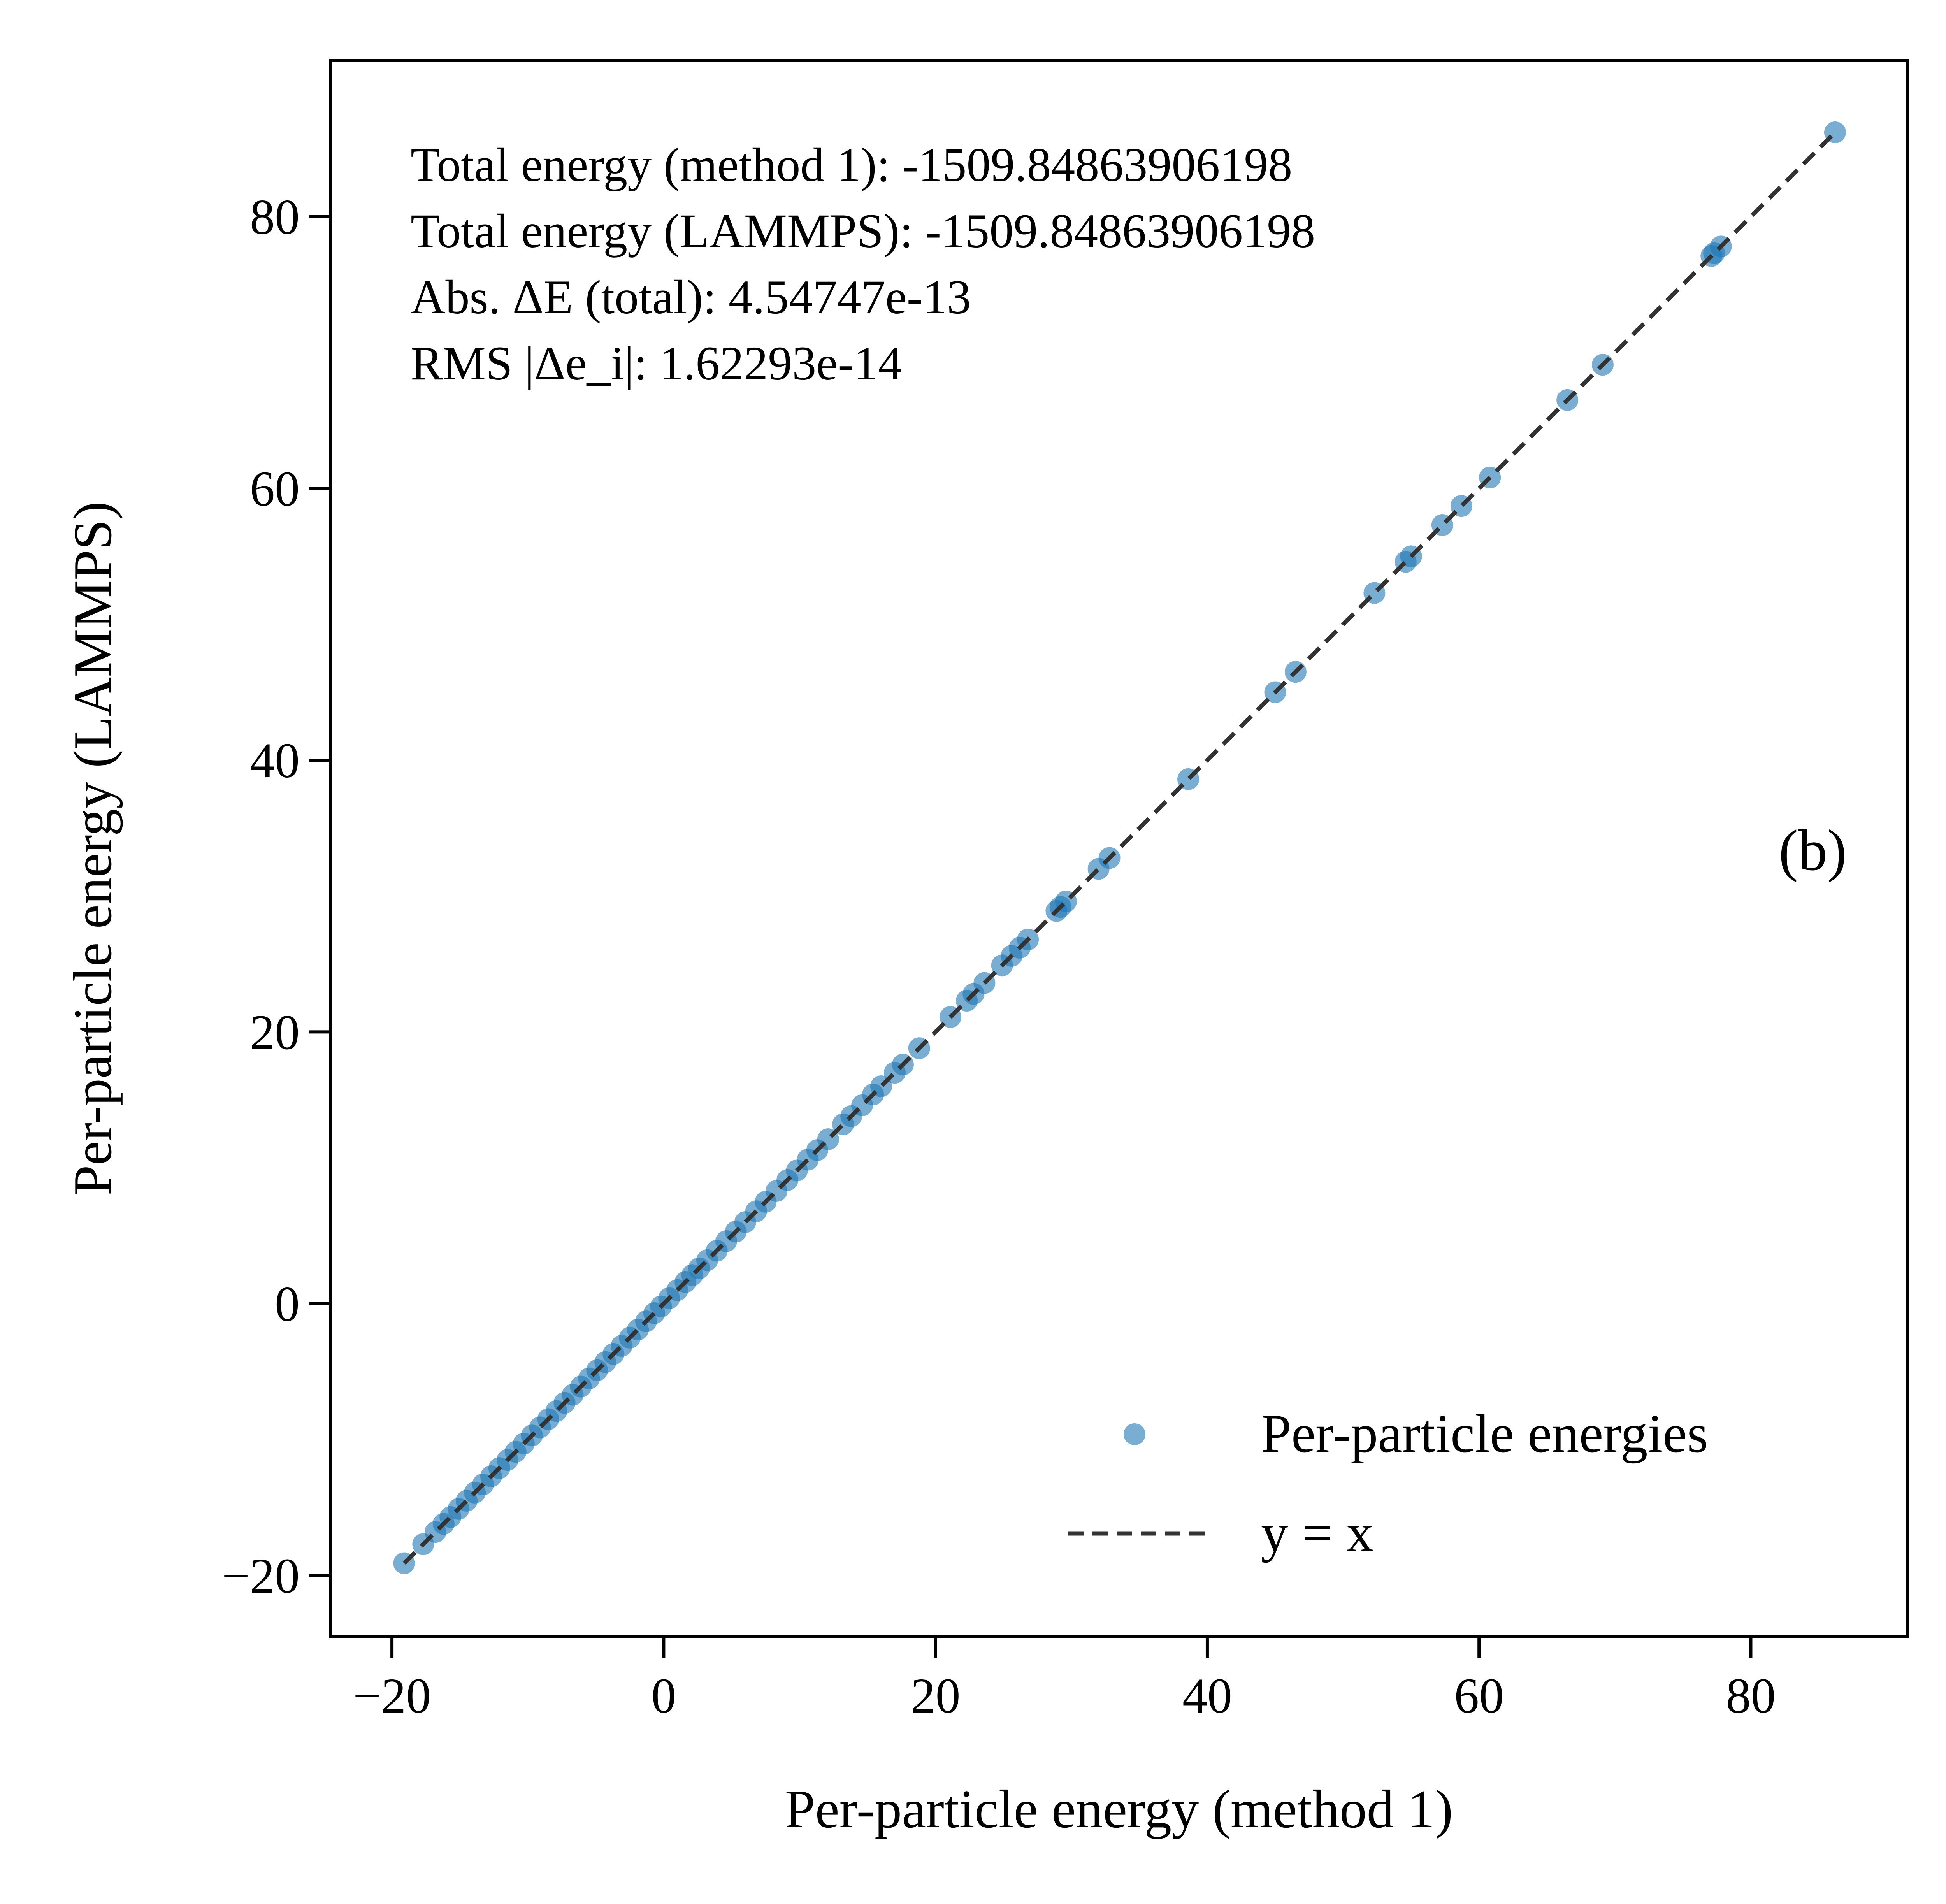 Image resolution: width=1946 pixels, height=1904 pixels. What do you see at coordinates (1813, 851) in the screenshot?
I see `panel-label: (b)` at bounding box center [1813, 851].